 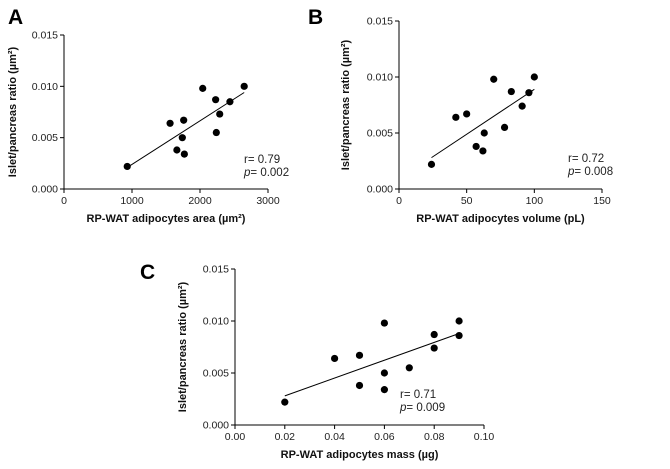 I want to click on p-annotation: p= 0.009, so click(x=422, y=408).